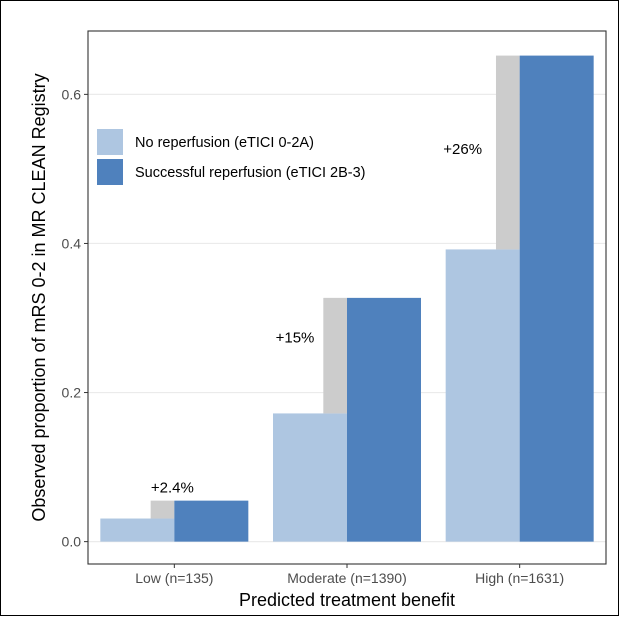 The image size is (619, 620). Describe the element at coordinates (224, 143) in the screenshot. I see `legend-label: No reperfusion (eTICI 0-2A)` at that location.